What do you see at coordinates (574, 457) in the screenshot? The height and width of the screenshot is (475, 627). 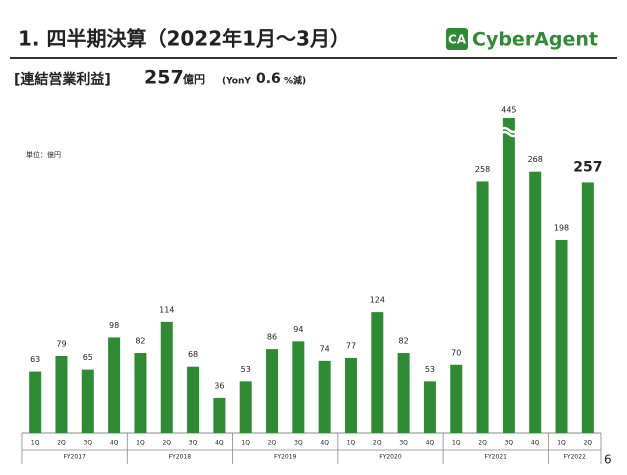 I see `group-label: FY2022` at bounding box center [574, 457].